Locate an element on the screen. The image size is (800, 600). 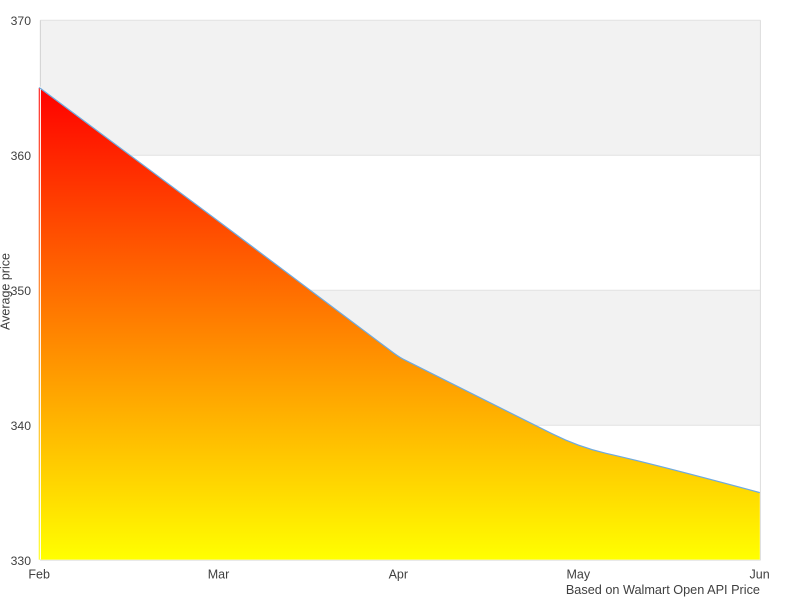
svg-text: 340 is located at coordinates (21, 426).